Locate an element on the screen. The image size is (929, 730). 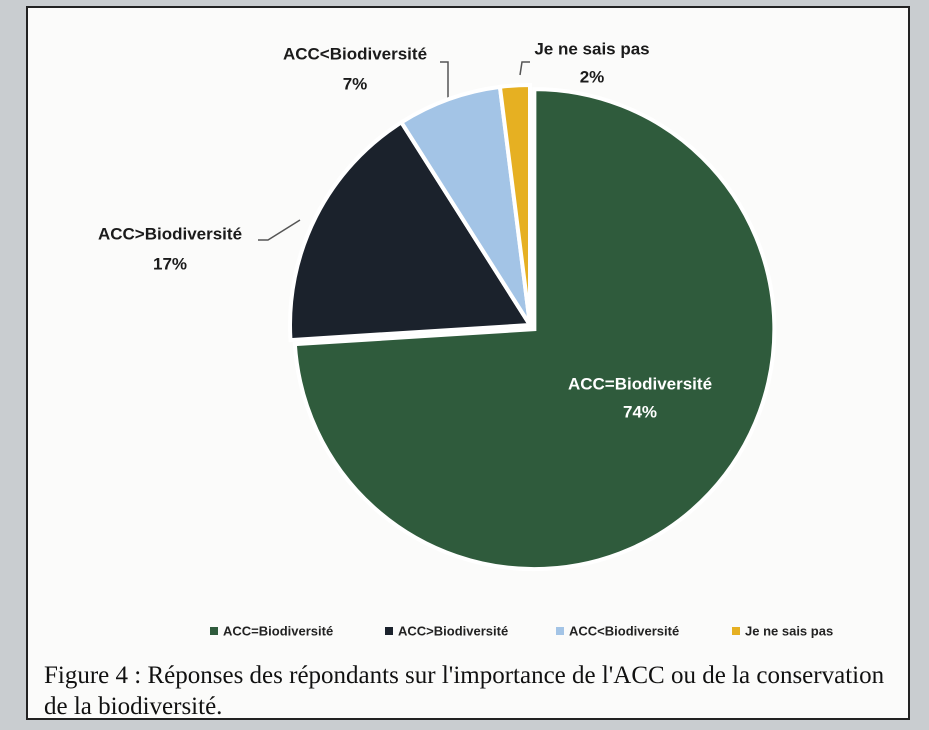
slice-label: Je ne sais pas is located at coordinates (591, 48).